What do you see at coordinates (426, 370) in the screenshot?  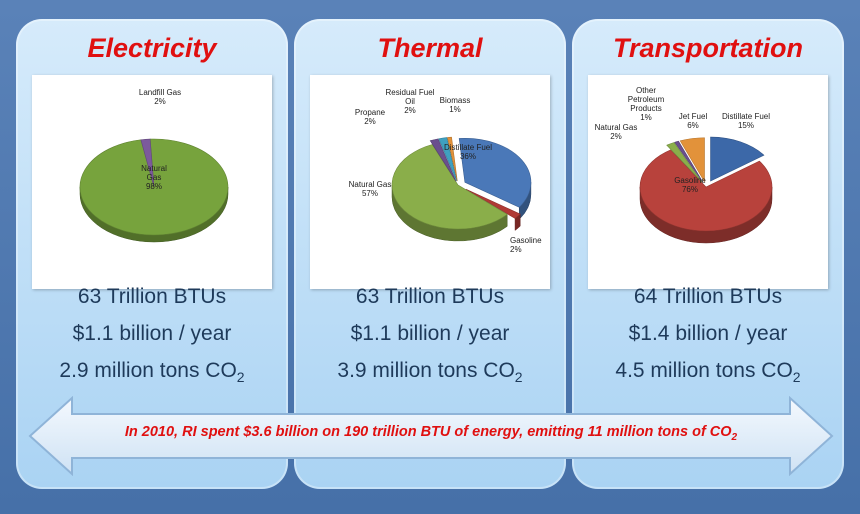 I see `co2-text: 3.9 million tons CO` at bounding box center [426, 370].